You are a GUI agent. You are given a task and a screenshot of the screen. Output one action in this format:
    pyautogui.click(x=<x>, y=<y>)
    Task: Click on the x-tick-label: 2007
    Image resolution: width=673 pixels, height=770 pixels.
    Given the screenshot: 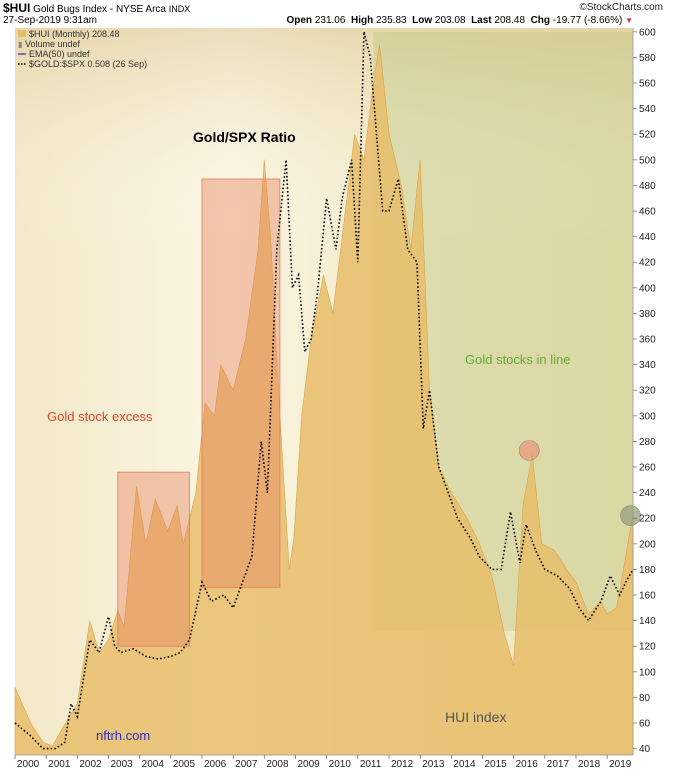 What is the action you would take?
    pyautogui.click(x=246, y=764)
    